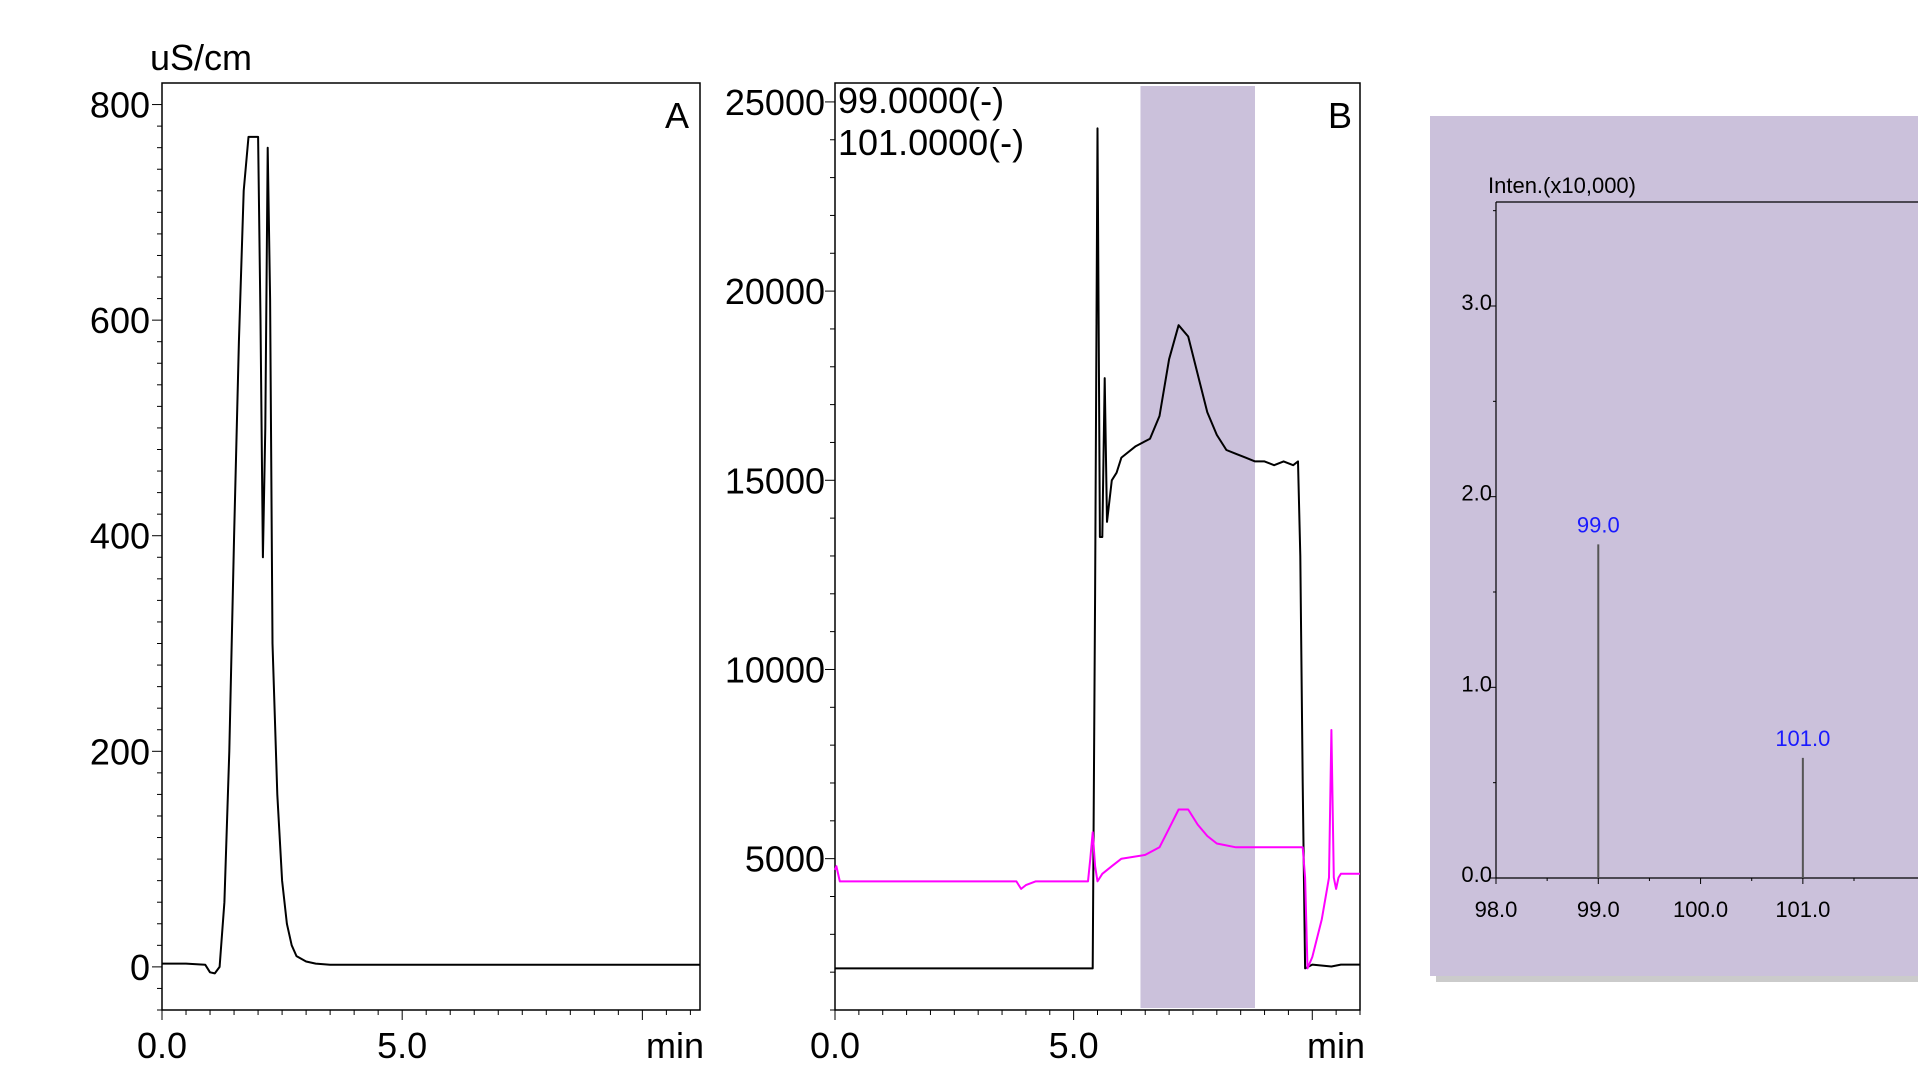 This screenshot has height=1065, width=1918. What do you see at coordinates (1598, 909) in the screenshot?
I see `x-tick-label: 99.0` at bounding box center [1598, 909].